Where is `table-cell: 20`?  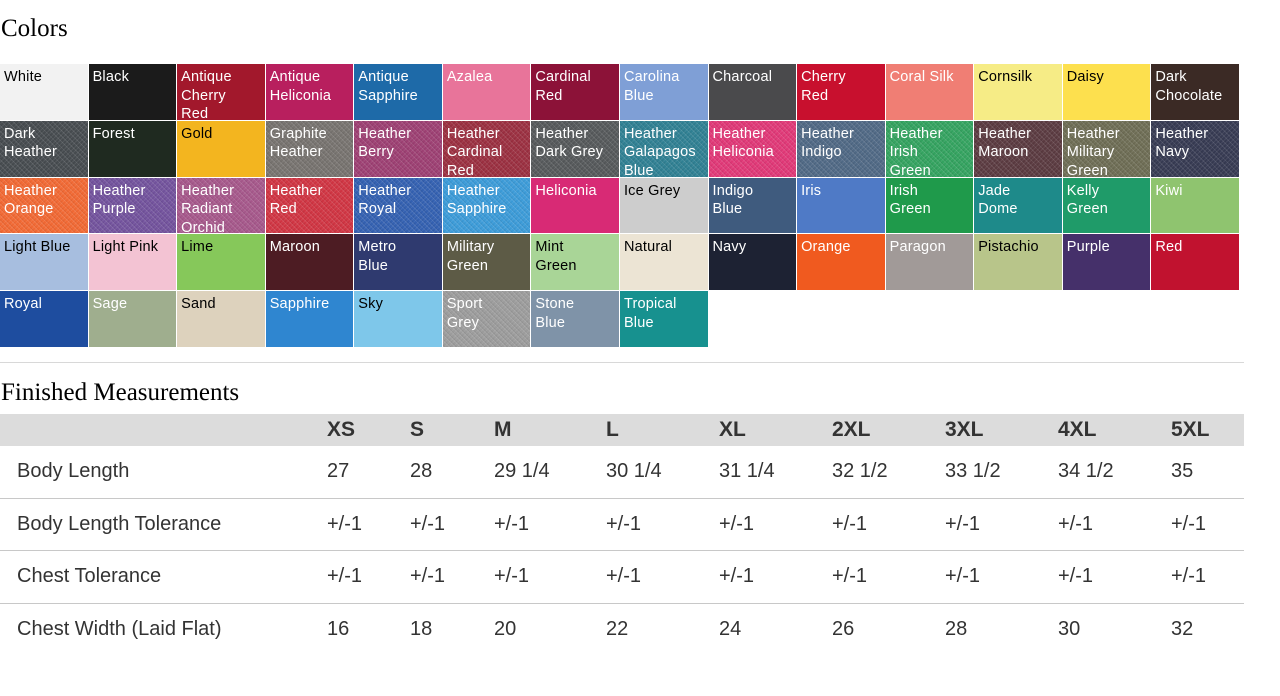 table-cell: 20 is located at coordinates (505, 628).